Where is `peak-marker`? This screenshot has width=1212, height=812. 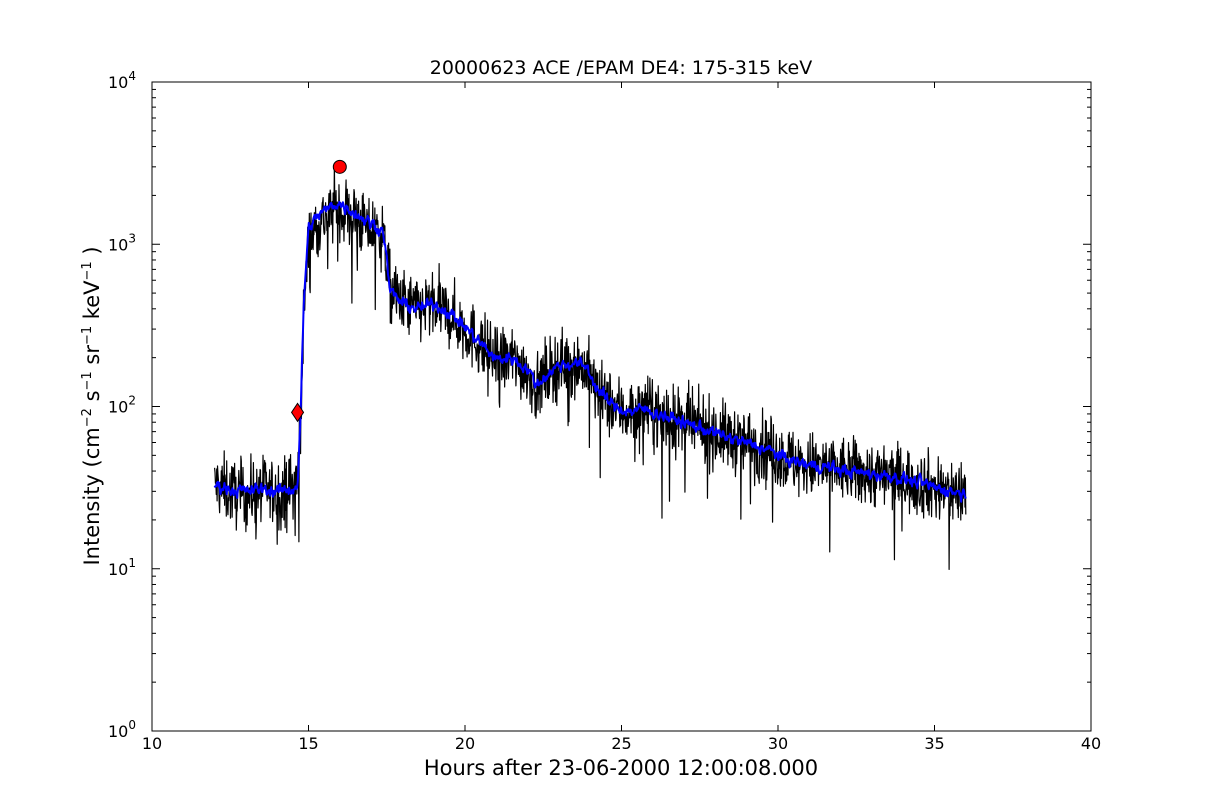
peak-marker is located at coordinates (339, 166).